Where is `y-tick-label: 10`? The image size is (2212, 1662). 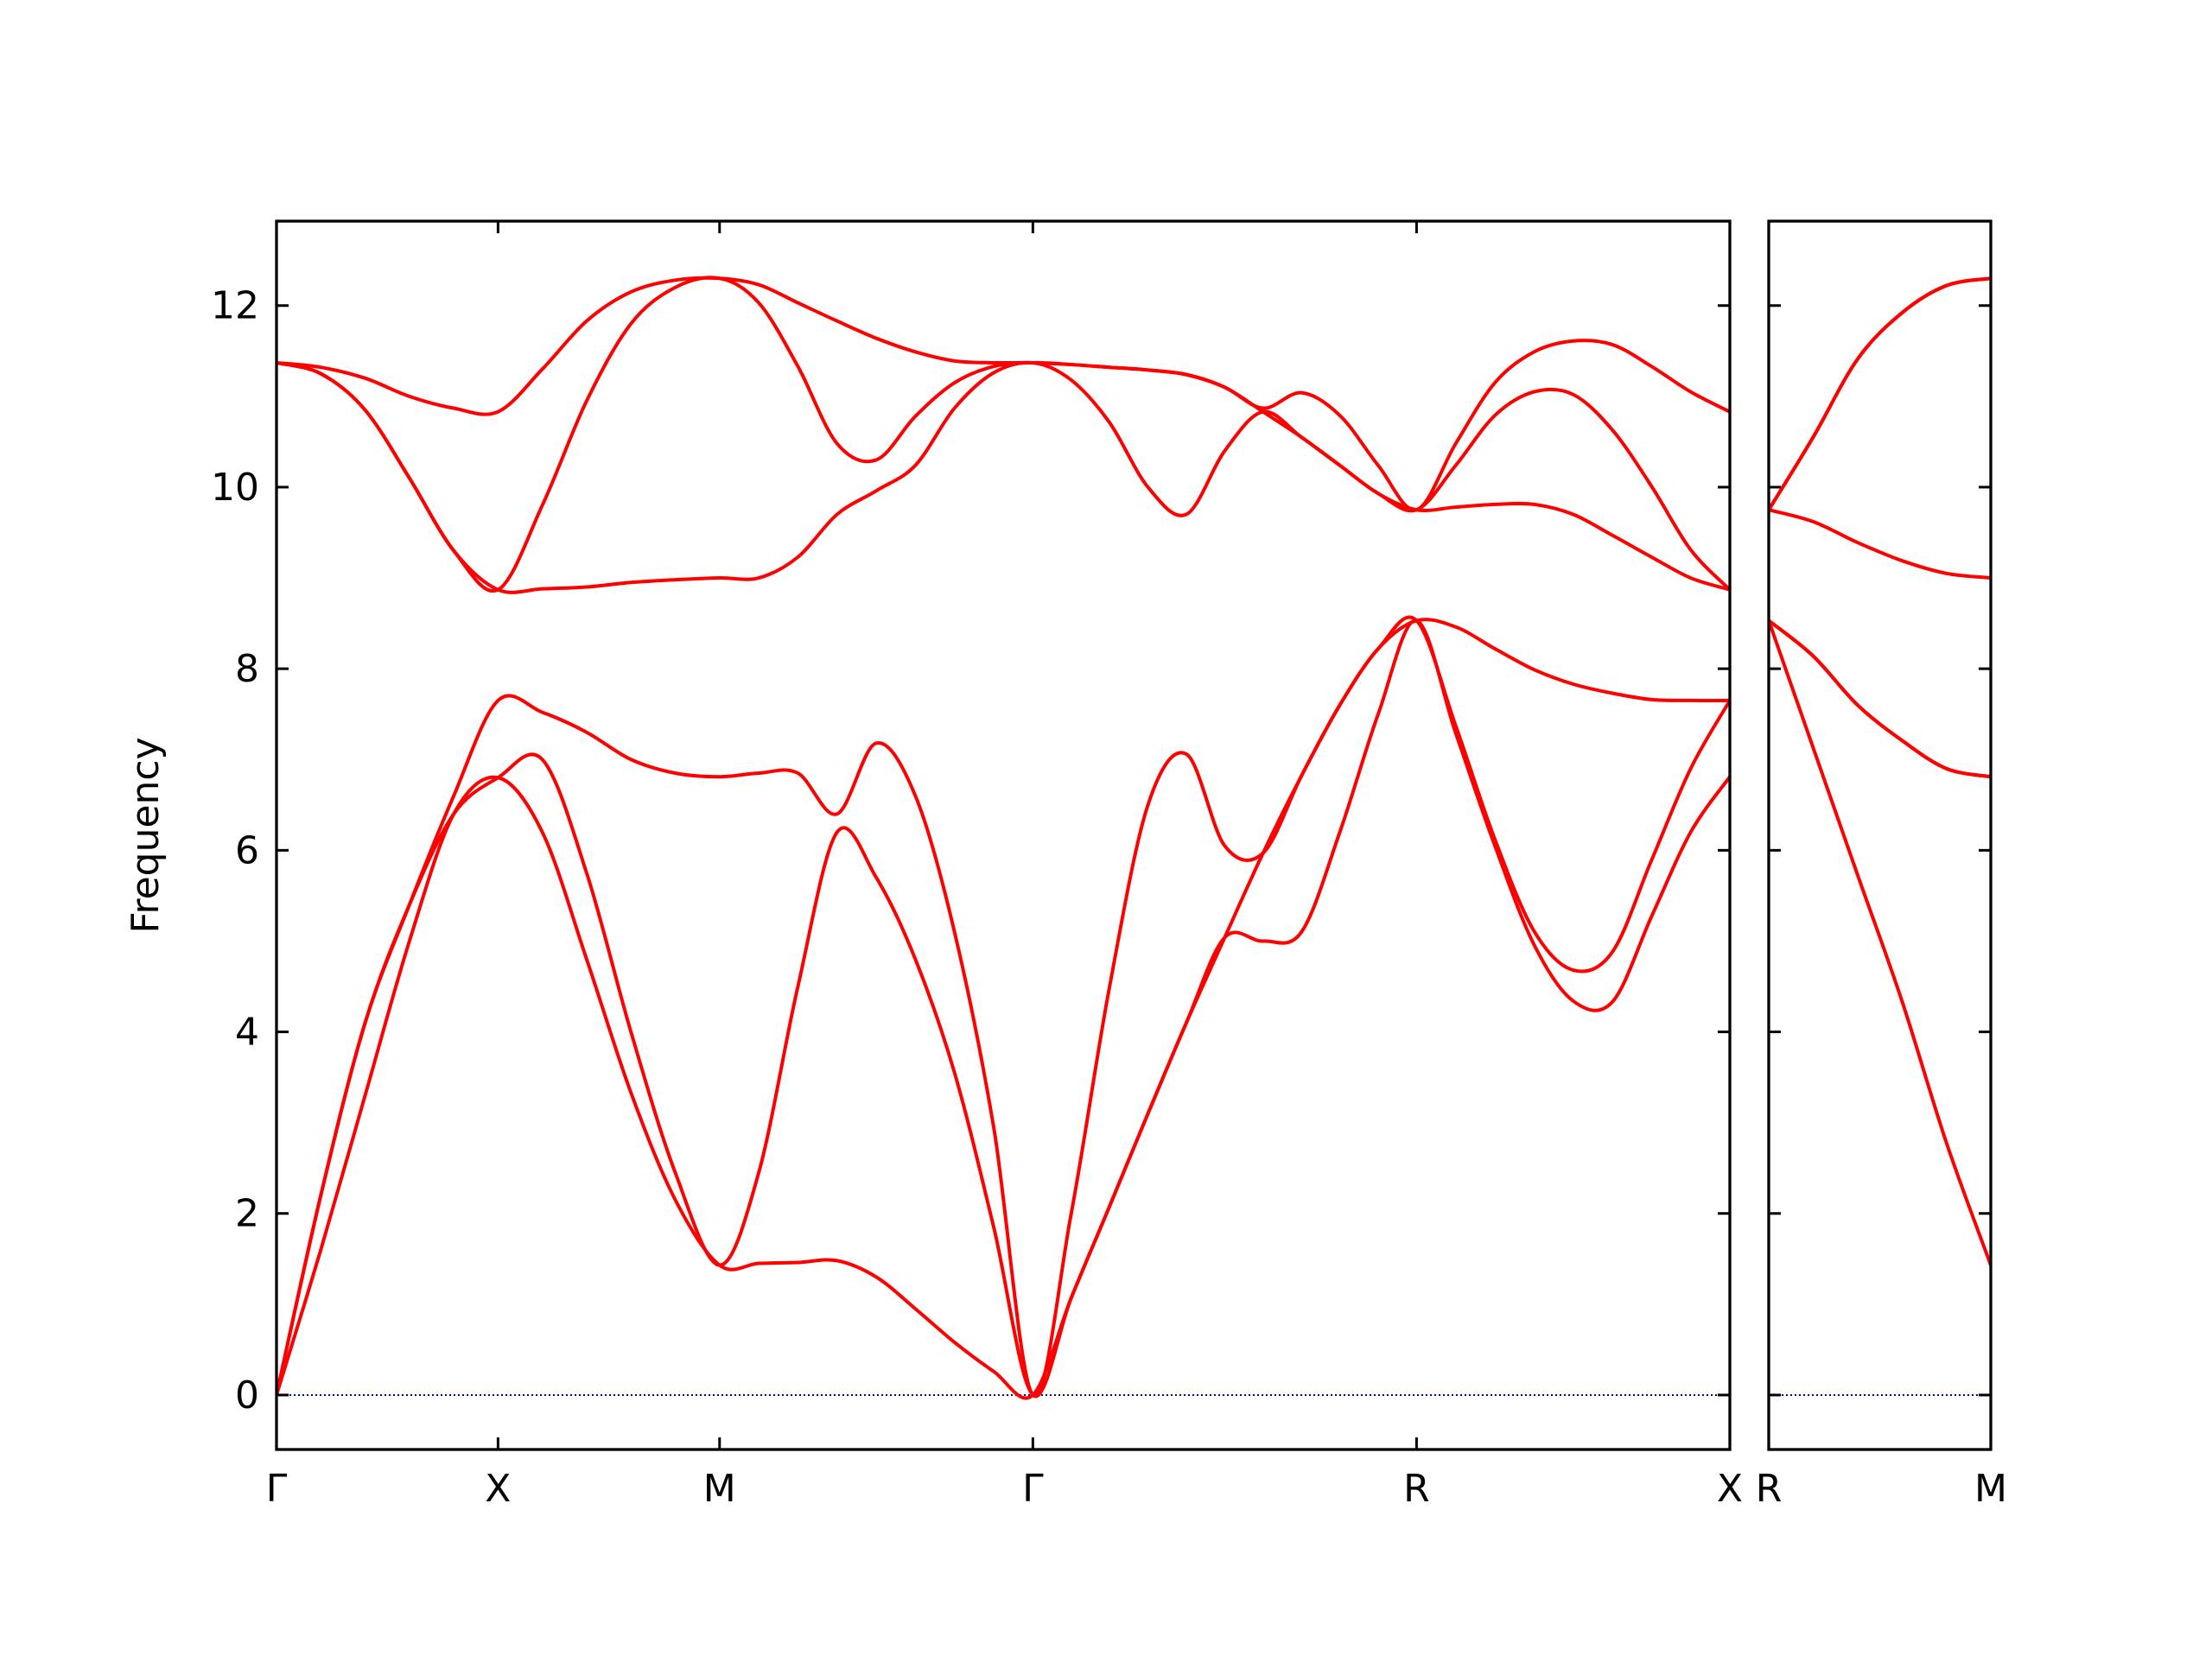
y-tick-label: 10 is located at coordinates (235, 488).